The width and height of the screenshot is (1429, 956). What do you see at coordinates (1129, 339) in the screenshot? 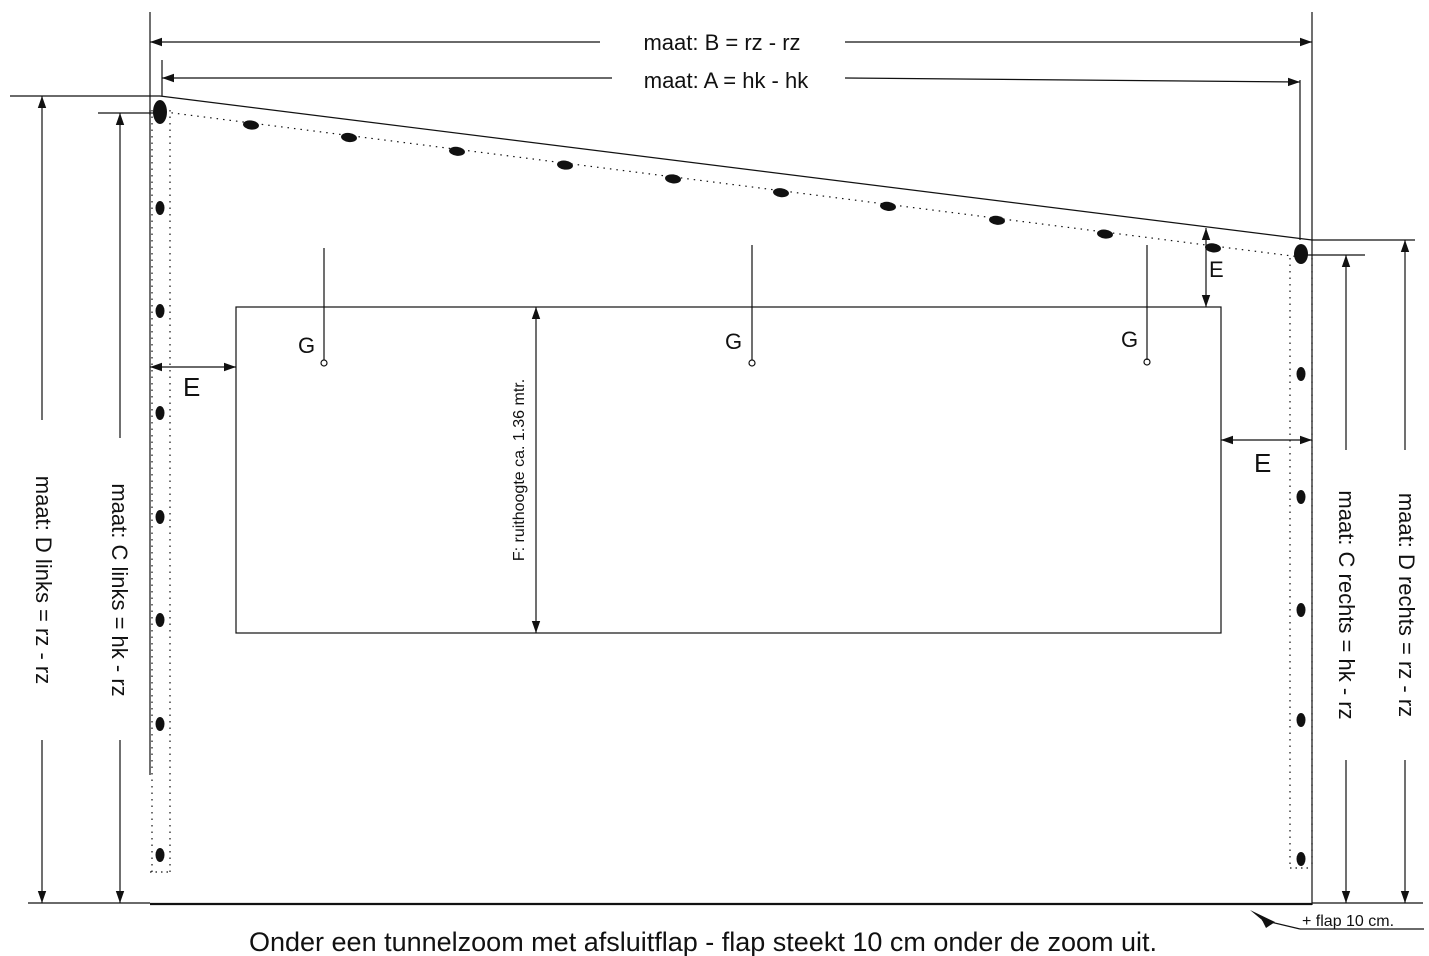
I see `anchor-label-3: G` at bounding box center [1129, 339].